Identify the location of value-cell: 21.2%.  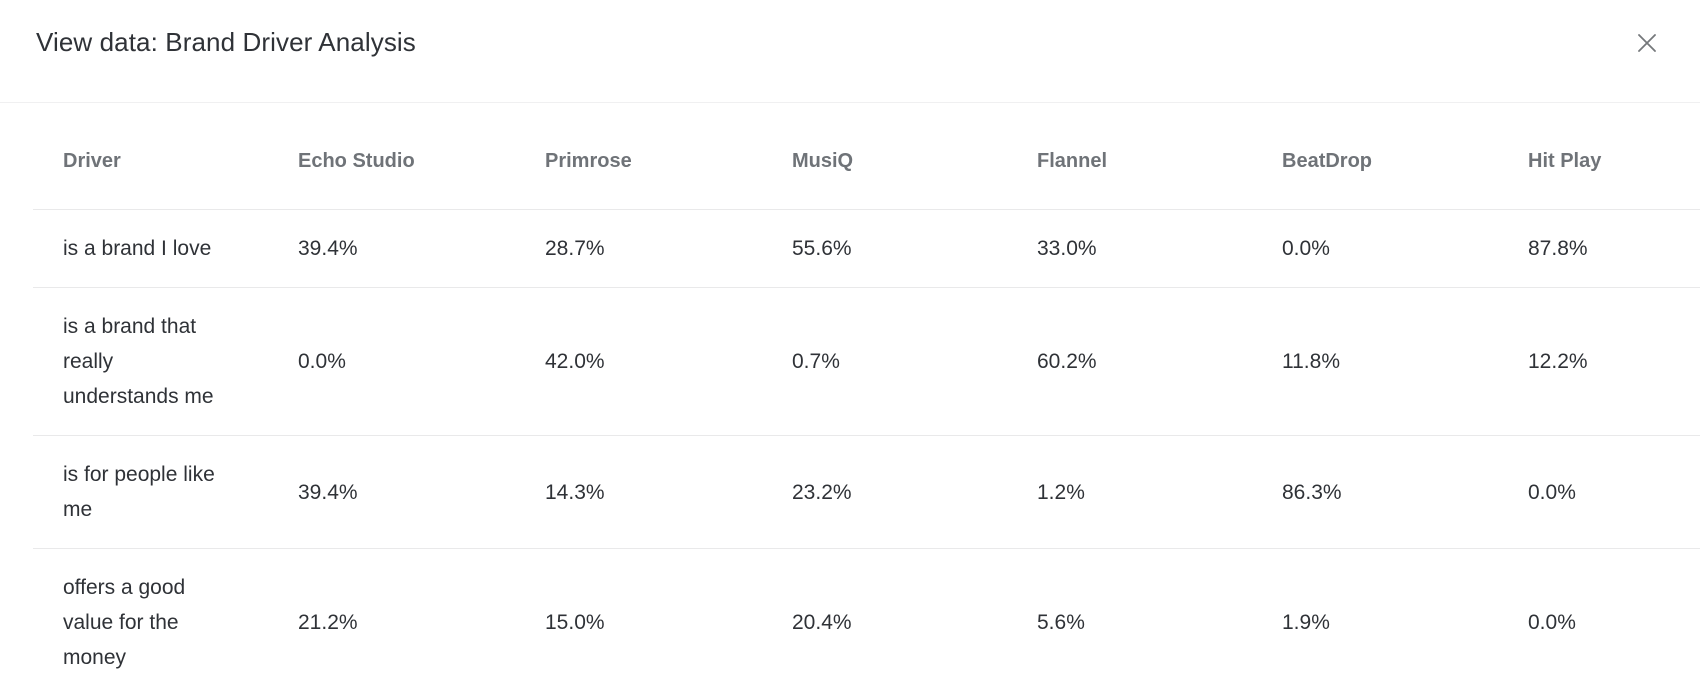
(328, 622).